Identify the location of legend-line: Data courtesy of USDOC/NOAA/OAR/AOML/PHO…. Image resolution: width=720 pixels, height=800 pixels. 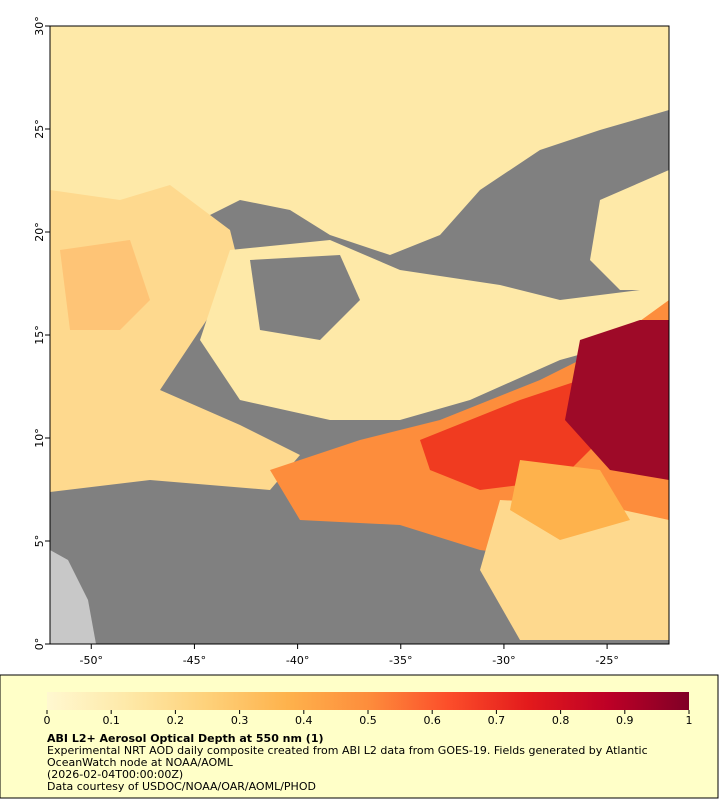
(181, 786).